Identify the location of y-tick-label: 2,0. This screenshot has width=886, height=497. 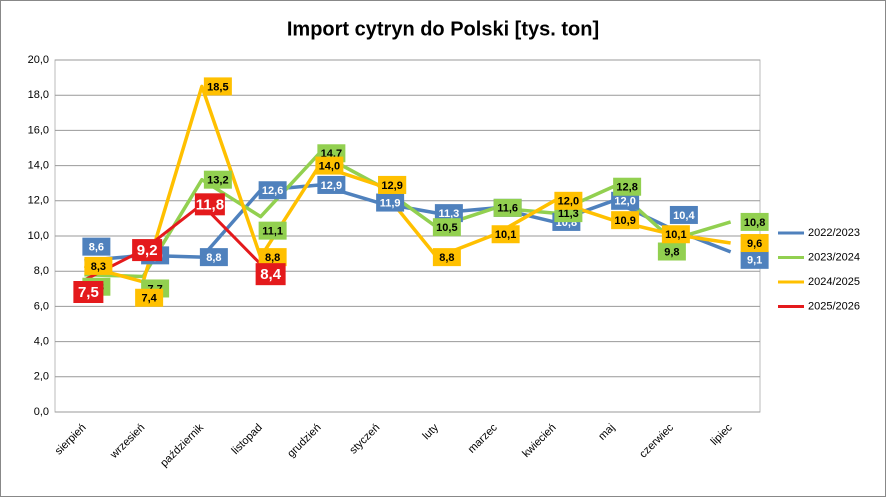
(41, 377).